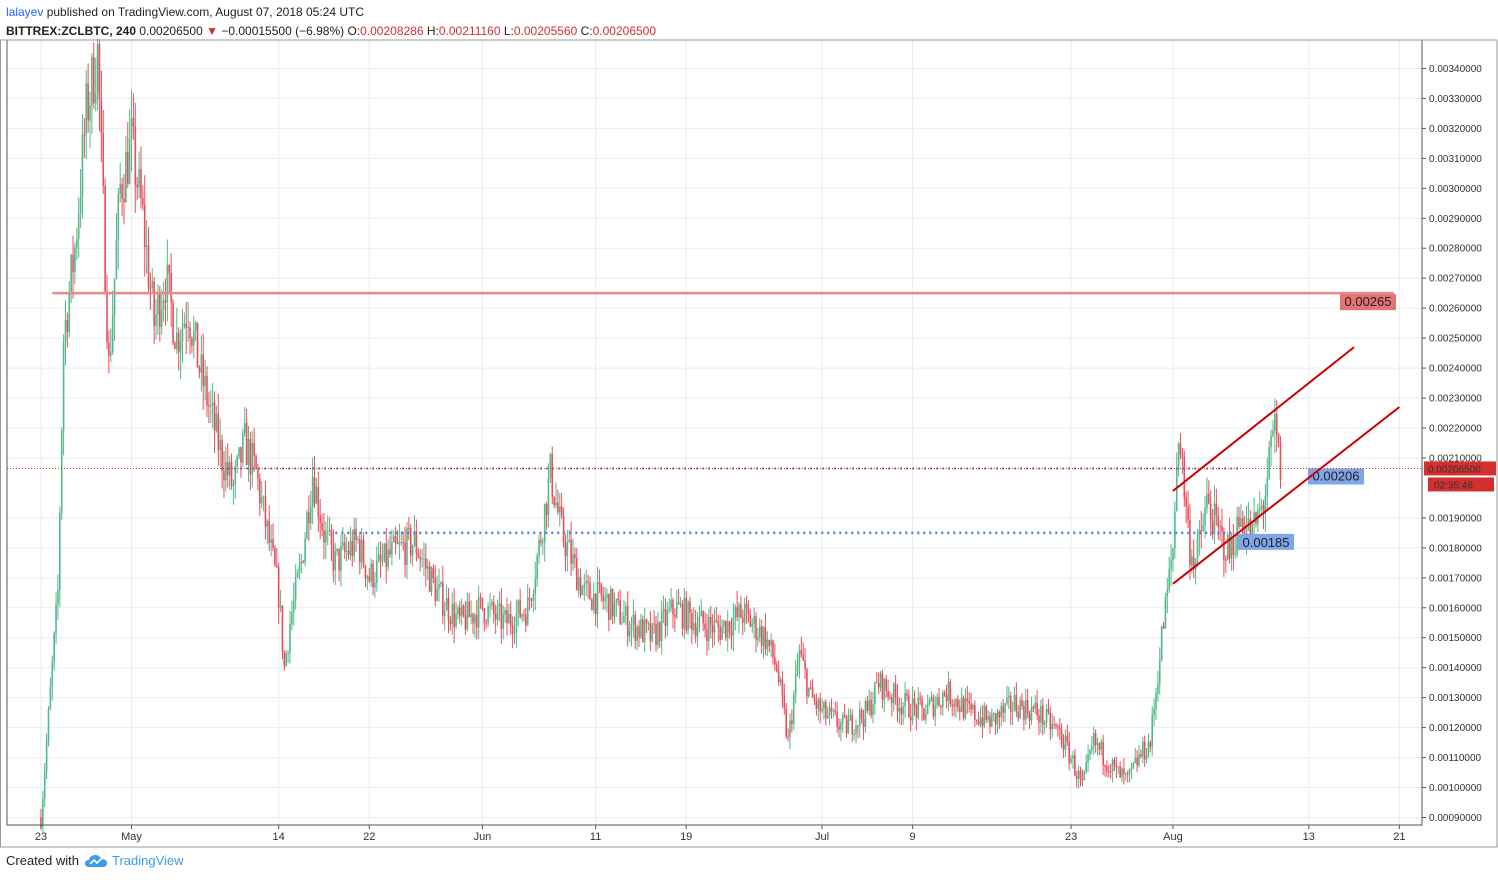 Image resolution: width=1498 pixels, height=880 pixels. What do you see at coordinates (1455, 219) in the screenshot?
I see `y-tick-label: 0.00290000` at bounding box center [1455, 219].